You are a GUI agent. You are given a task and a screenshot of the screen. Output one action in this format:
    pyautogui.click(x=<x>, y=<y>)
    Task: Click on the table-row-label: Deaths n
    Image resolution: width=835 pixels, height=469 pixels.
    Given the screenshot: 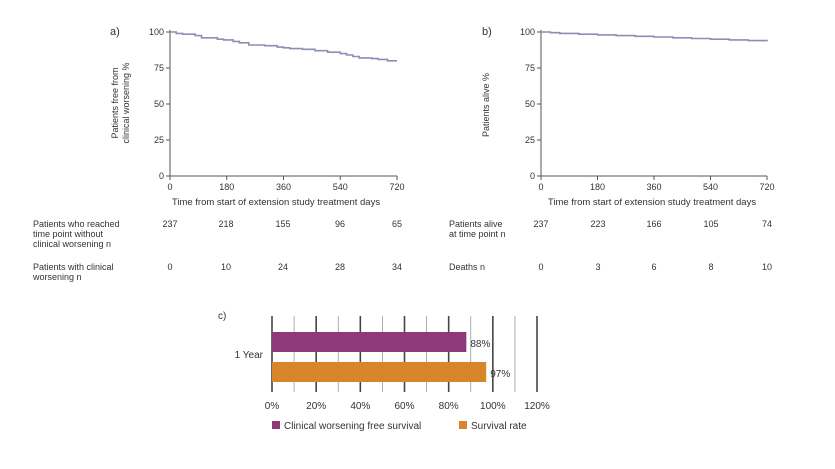 What is the action you would take?
    pyautogui.click(x=467, y=267)
    